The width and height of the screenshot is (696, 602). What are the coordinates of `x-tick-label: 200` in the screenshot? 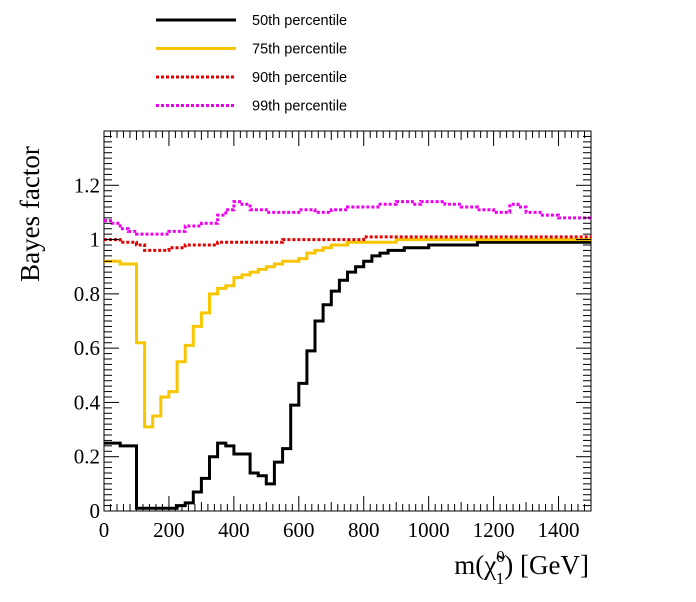 It's located at (169, 530).